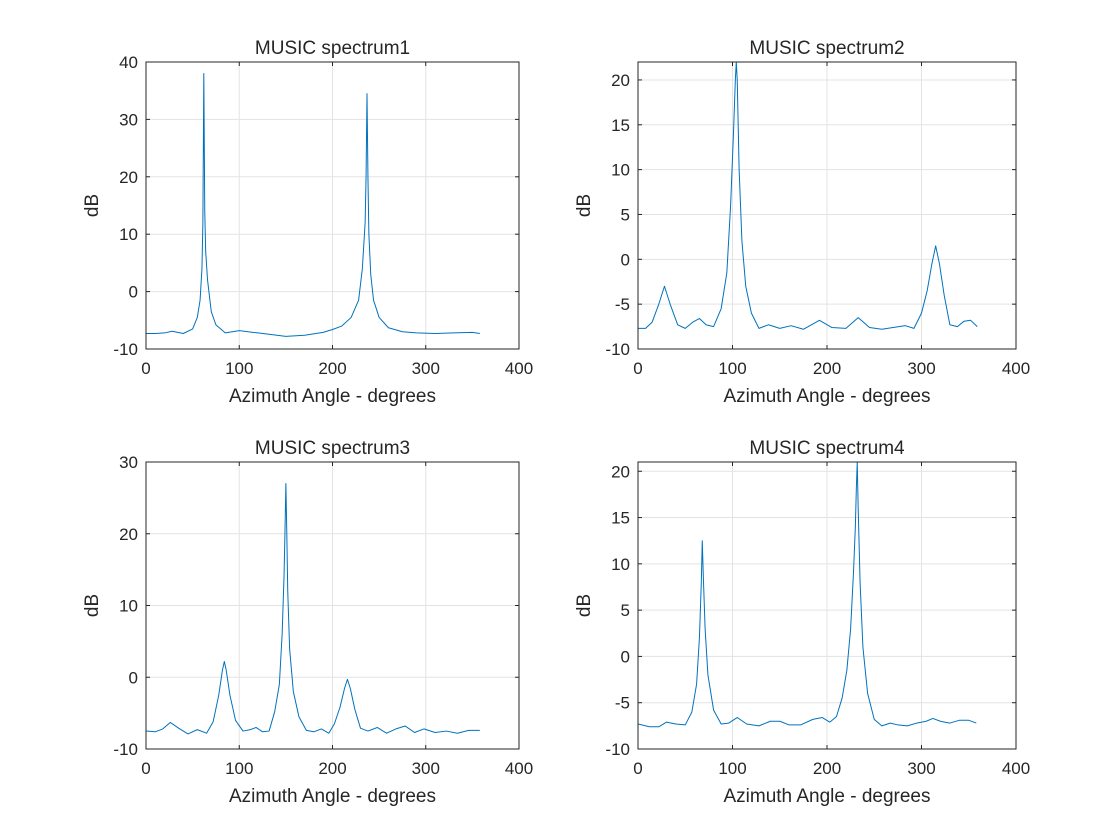 Image resolution: width=1120 pixels, height=840 pixels. I want to click on chart-title: MUSIC spectrum4, so click(827, 448).